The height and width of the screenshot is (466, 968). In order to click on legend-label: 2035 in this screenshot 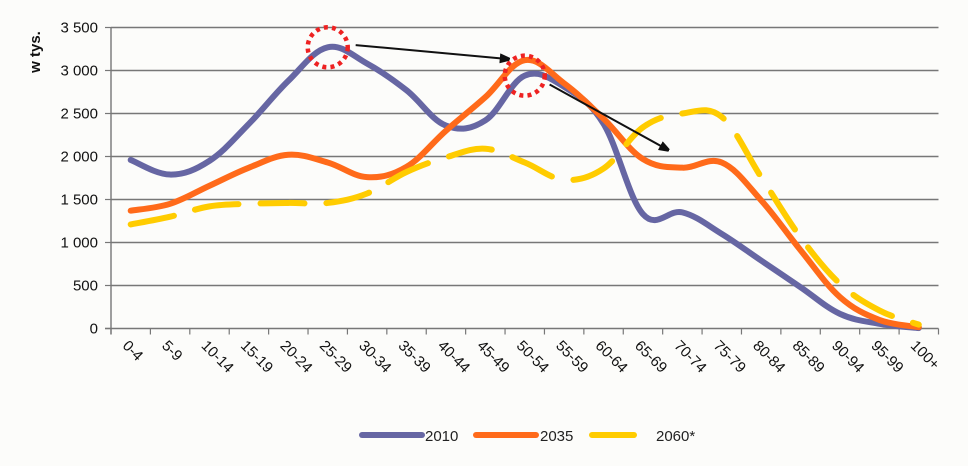, I will do `click(556, 436)`.